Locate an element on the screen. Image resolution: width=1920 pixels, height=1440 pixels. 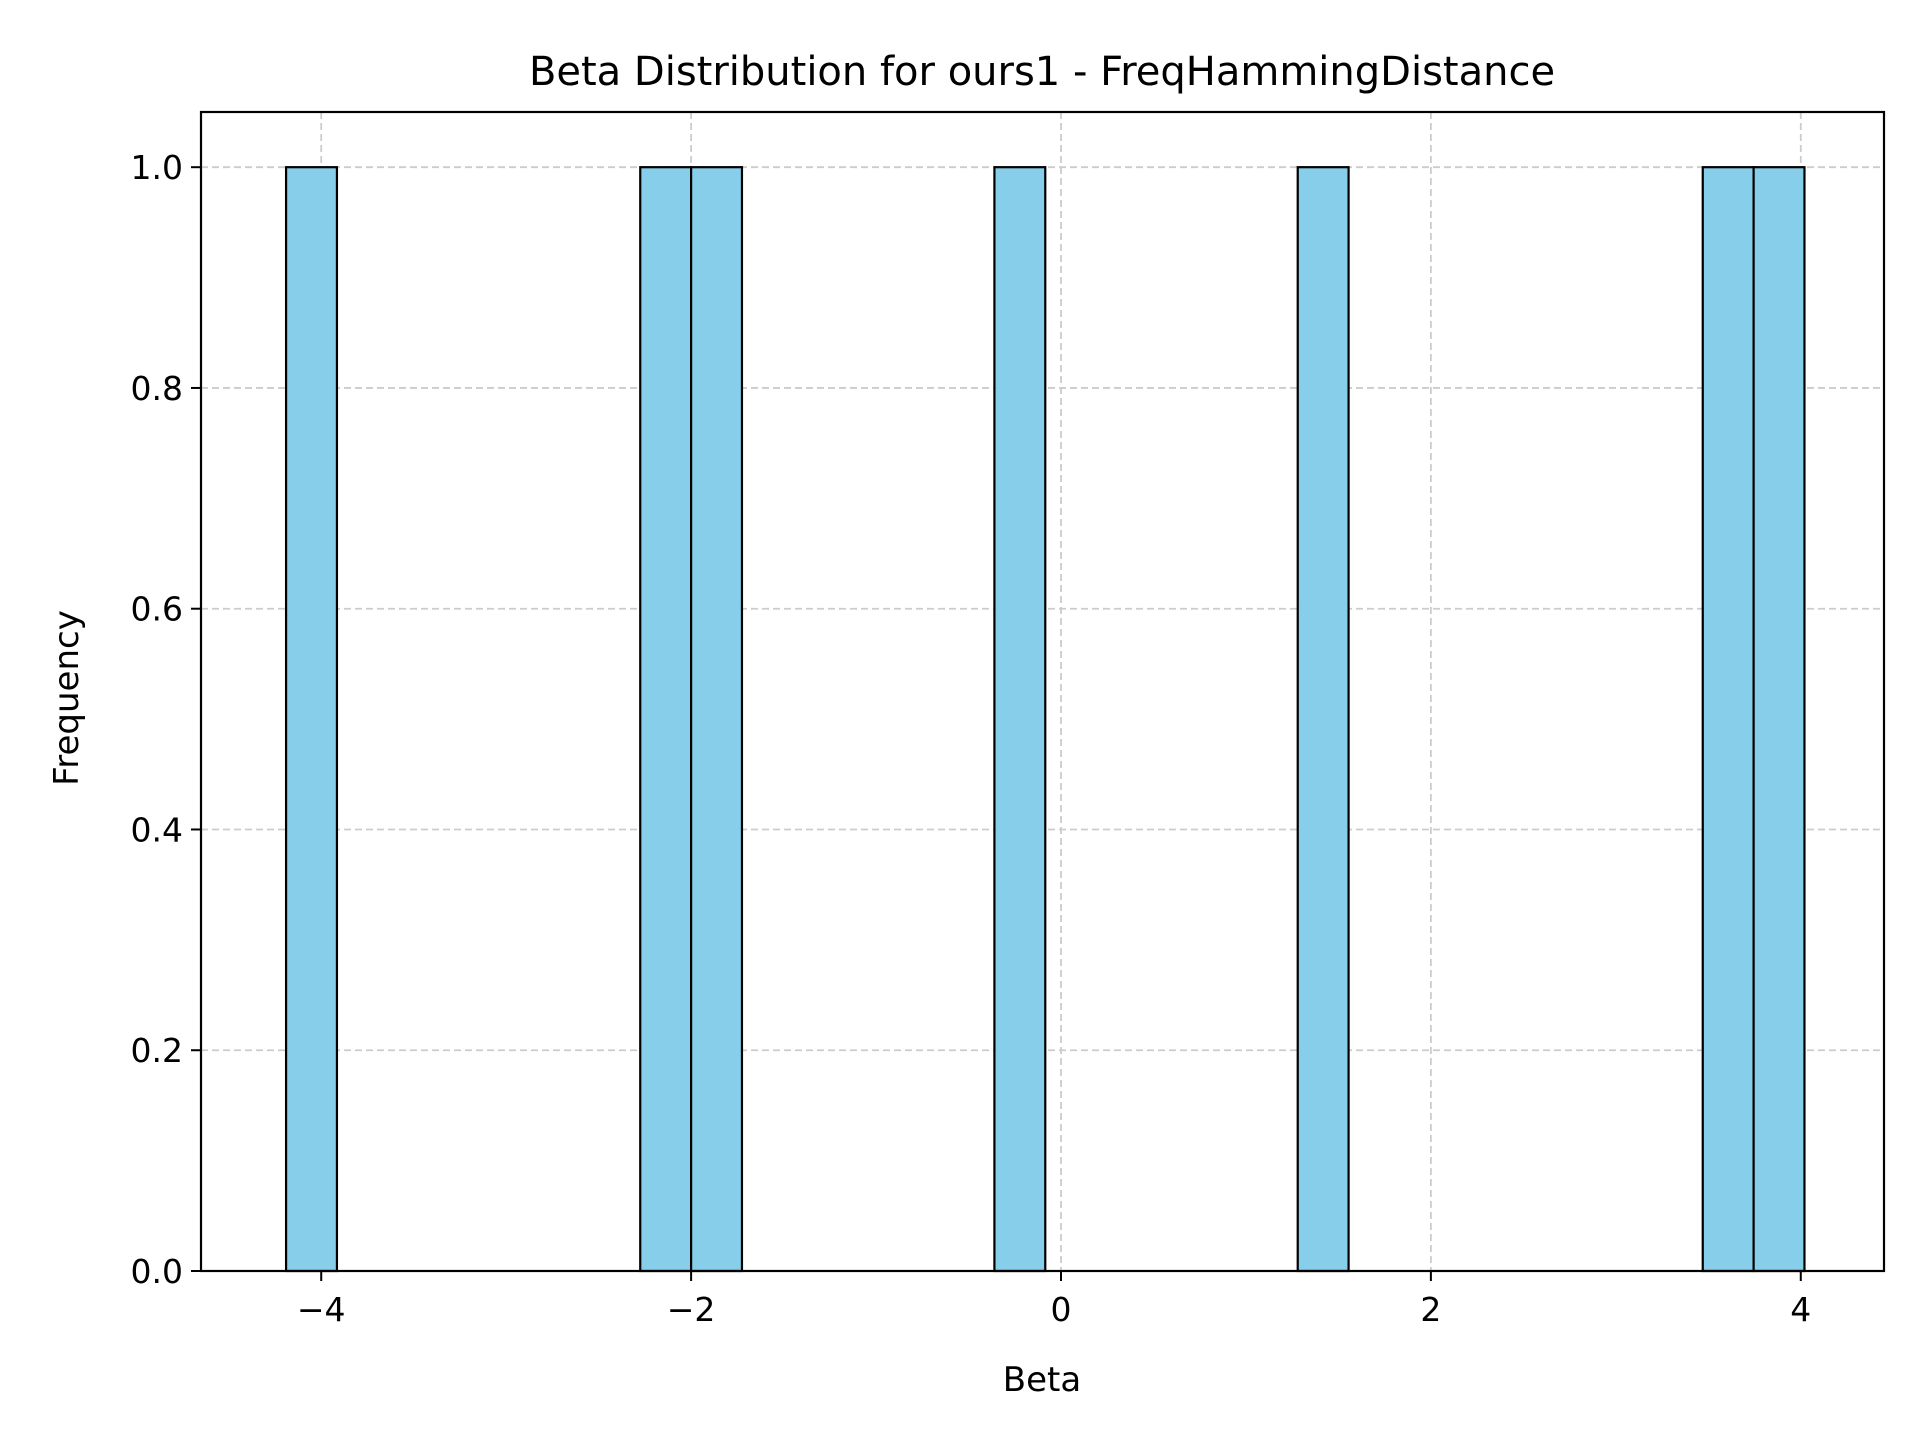
y-tick-label: 1.0 is located at coordinates (157, 167).